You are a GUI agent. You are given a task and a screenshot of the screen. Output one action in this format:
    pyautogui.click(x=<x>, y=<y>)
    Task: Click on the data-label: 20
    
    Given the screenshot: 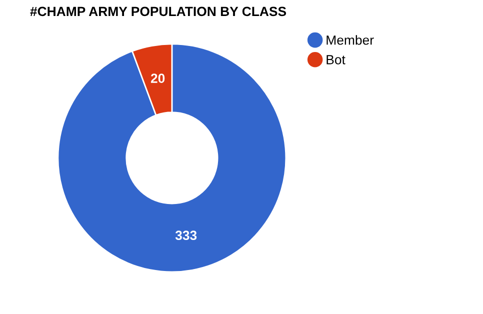 What is the action you would take?
    pyautogui.click(x=157, y=78)
    